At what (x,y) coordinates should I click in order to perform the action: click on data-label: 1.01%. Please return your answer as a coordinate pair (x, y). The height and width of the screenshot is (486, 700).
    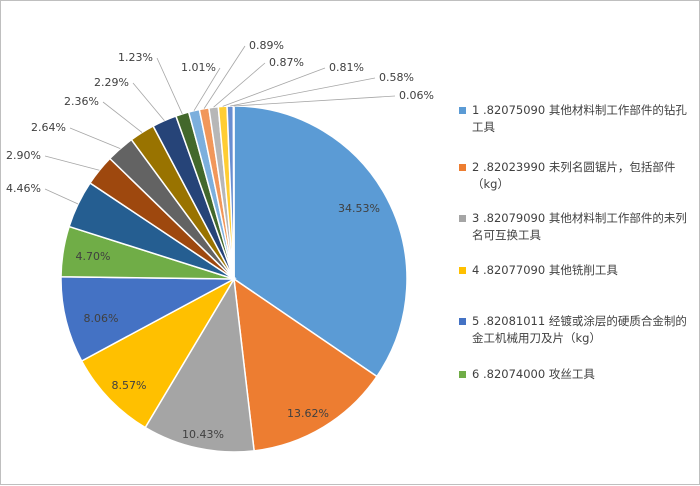
    Looking at the image, I should click on (198, 67).